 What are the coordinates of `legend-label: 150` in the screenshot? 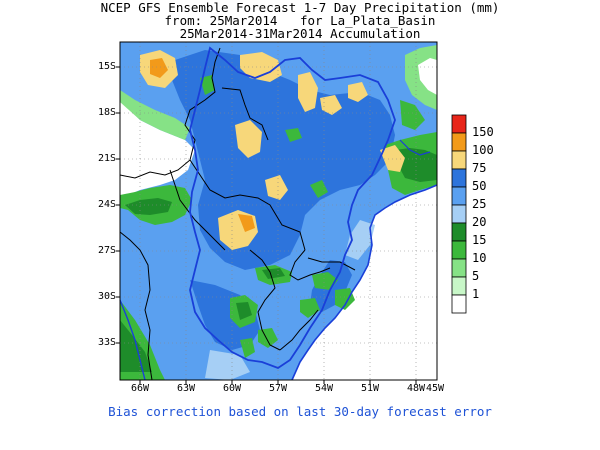 It's located at (483, 132).